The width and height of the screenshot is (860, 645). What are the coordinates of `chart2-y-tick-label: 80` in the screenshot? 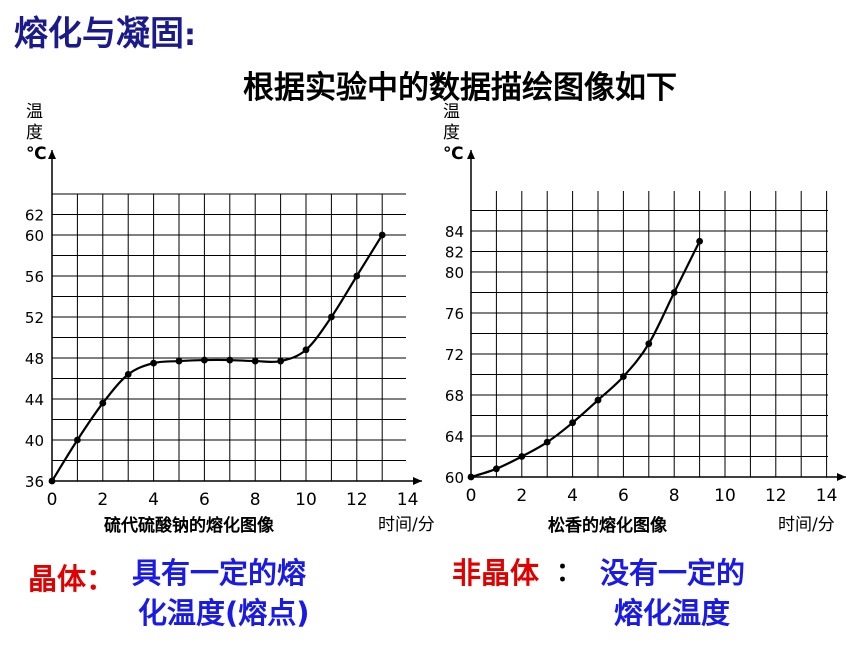 It's located at (454, 273).